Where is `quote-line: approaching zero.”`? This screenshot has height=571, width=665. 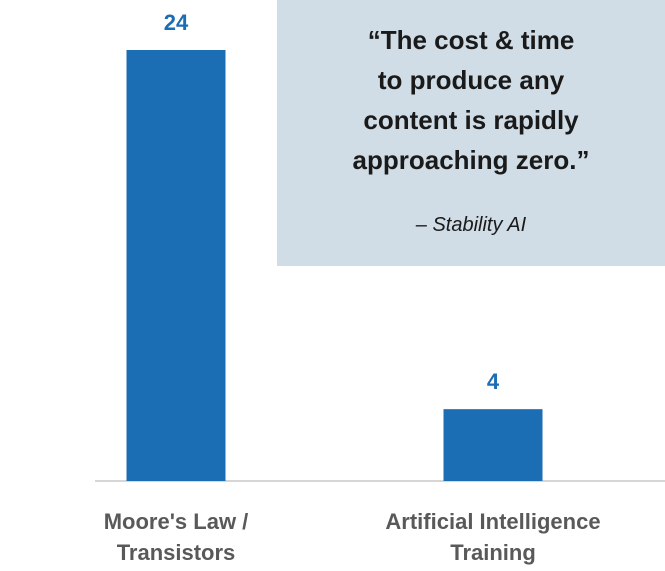 quote-line: approaching zero.” is located at coordinates (471, 160).